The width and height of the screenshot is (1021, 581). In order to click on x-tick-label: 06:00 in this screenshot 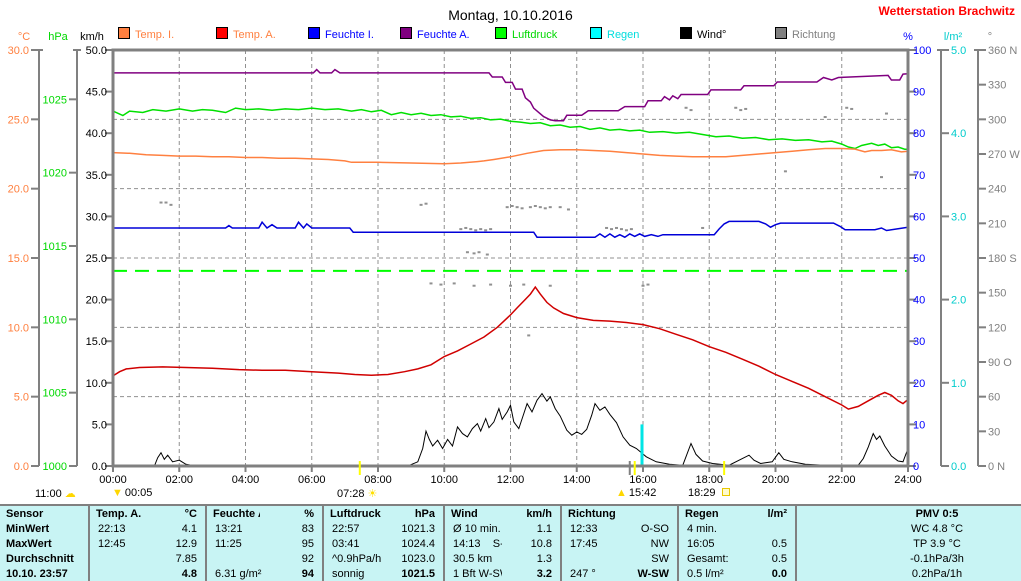, I will do `click(312, 480)`.